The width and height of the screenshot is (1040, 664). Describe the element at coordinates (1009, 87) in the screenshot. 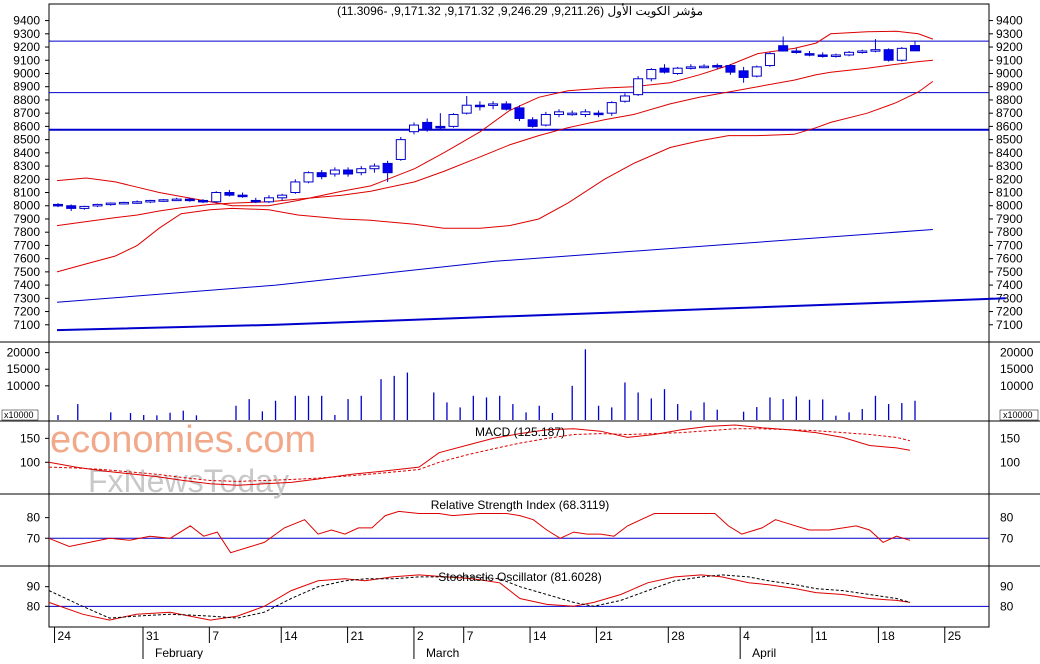

I see `price-tick-right: 8900` at that location.